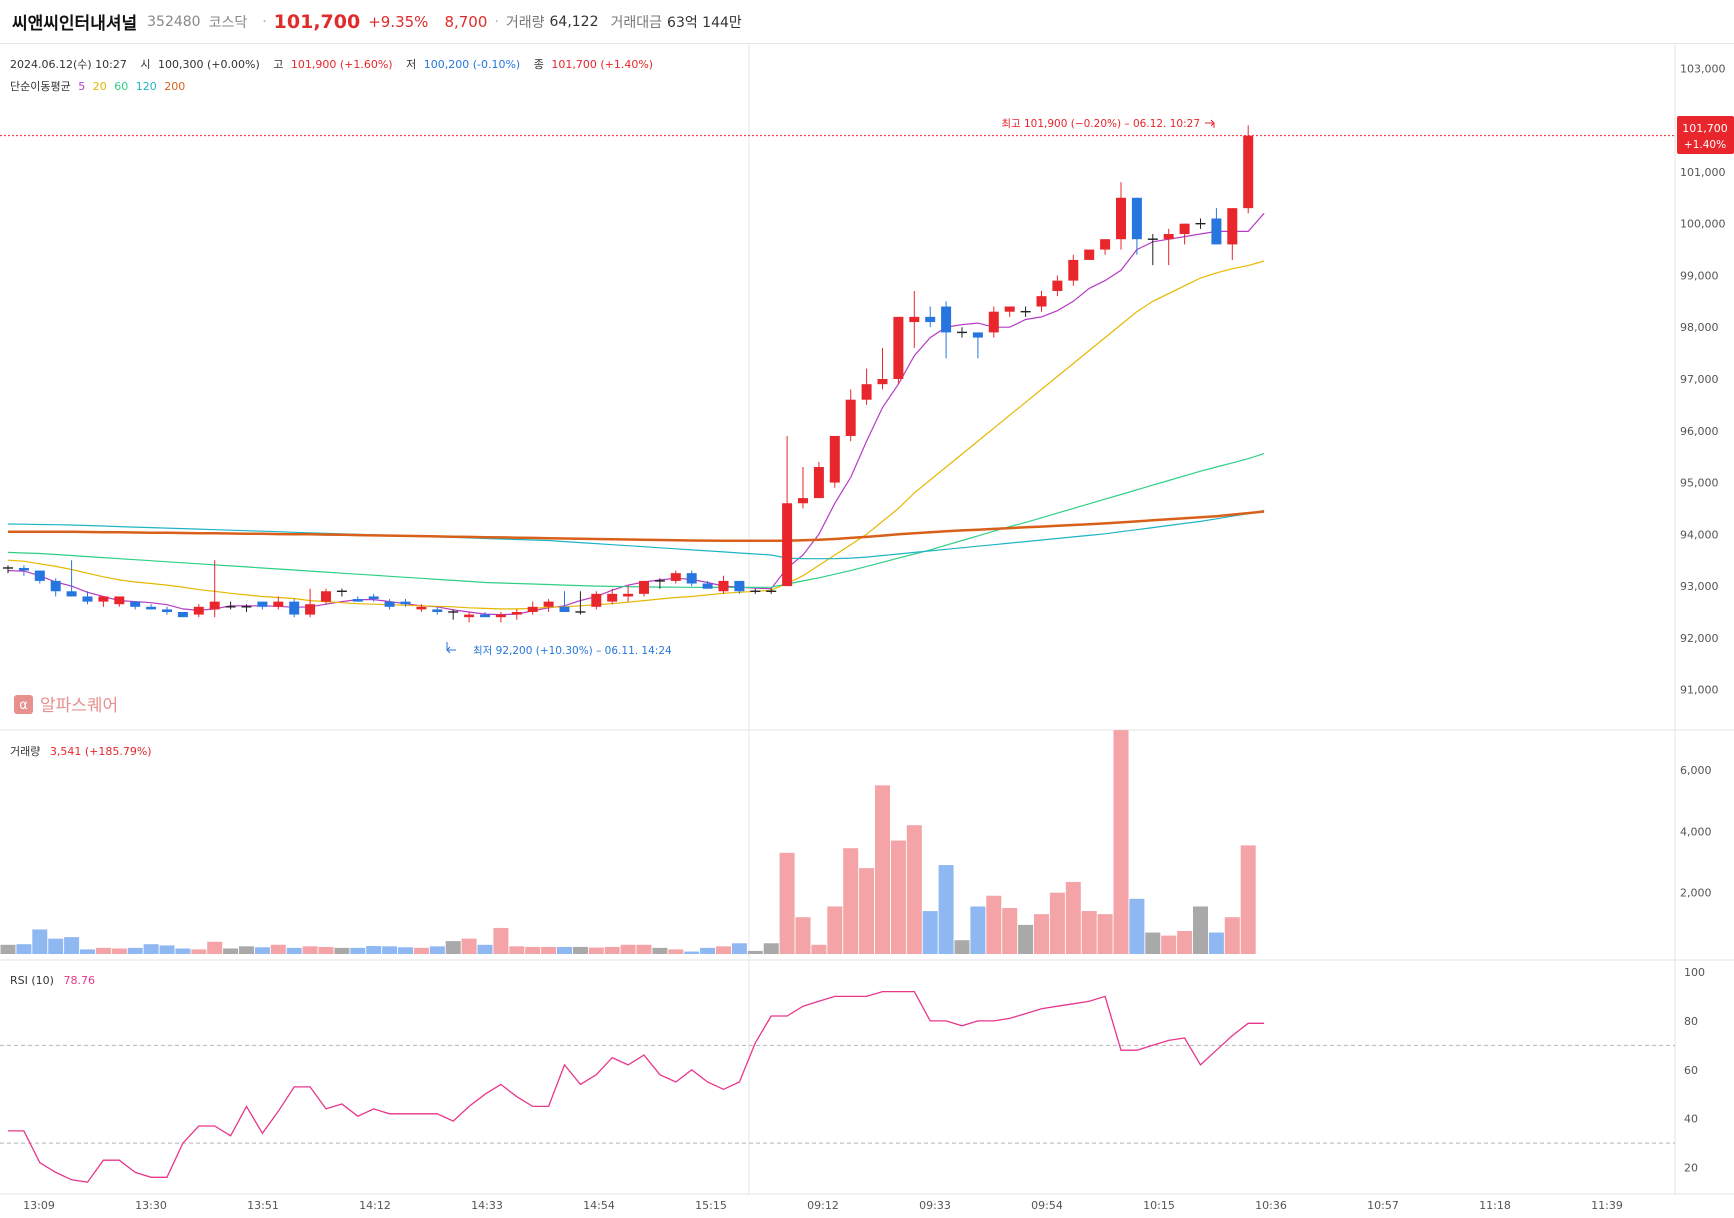 The image size is (1734, 1218). I want to click on market-label: 코스닥, so click(228, 22).